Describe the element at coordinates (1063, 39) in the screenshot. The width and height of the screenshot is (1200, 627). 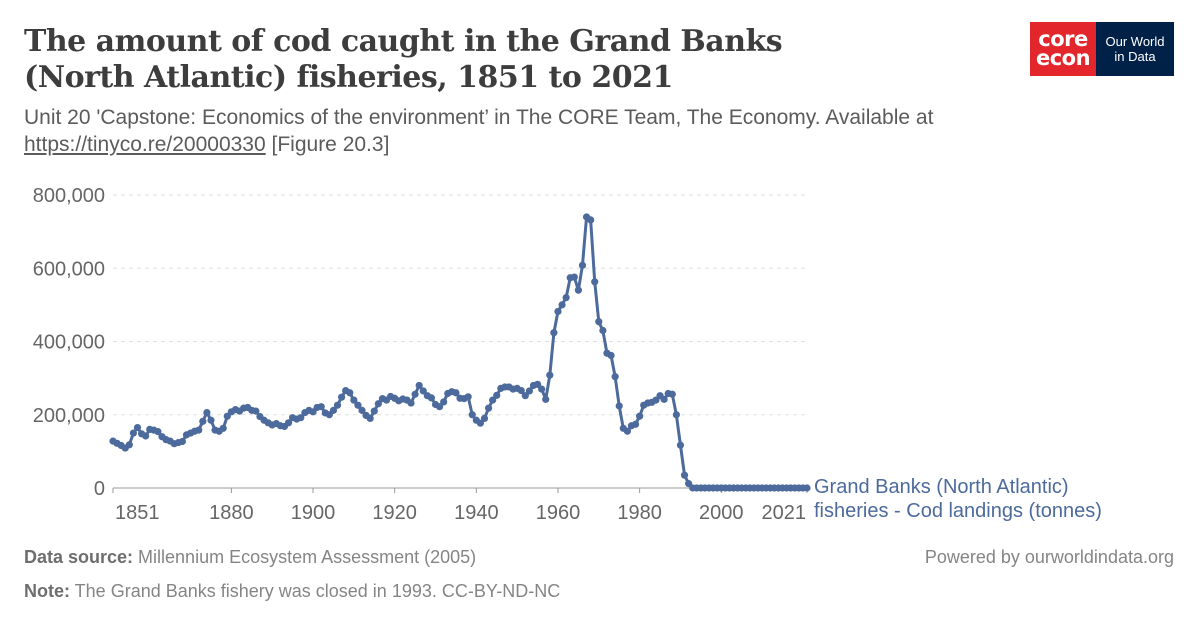
I see `core-logo-line1: core` at that location.